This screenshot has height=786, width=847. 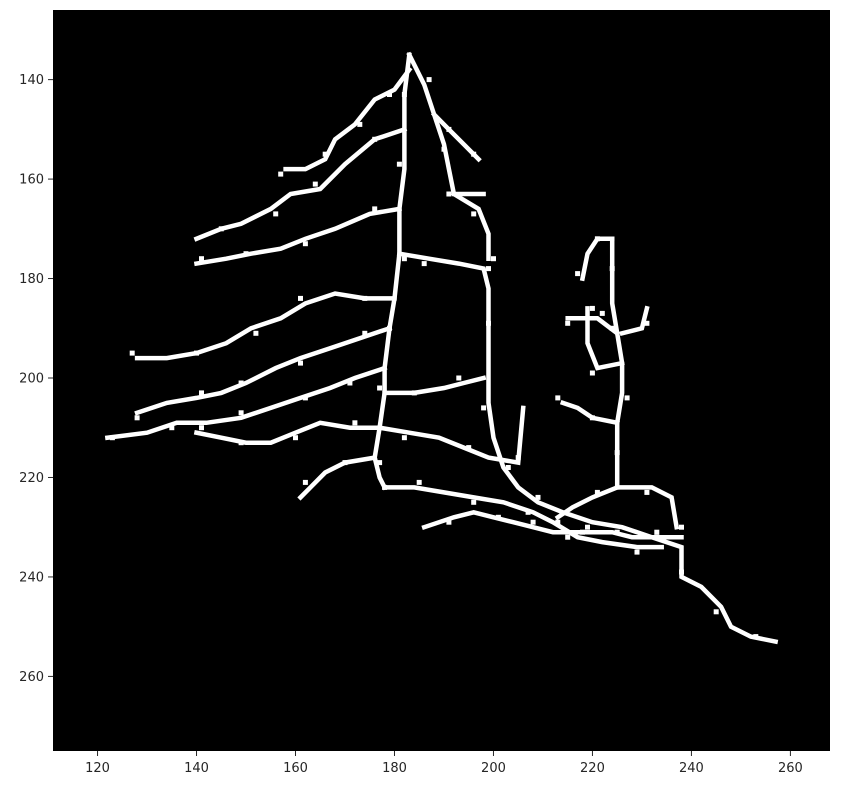 What do you see at coordinates (31, 180) in the screenshot?
I see `y-tick-label: 160` at bounding box center [31, 180].